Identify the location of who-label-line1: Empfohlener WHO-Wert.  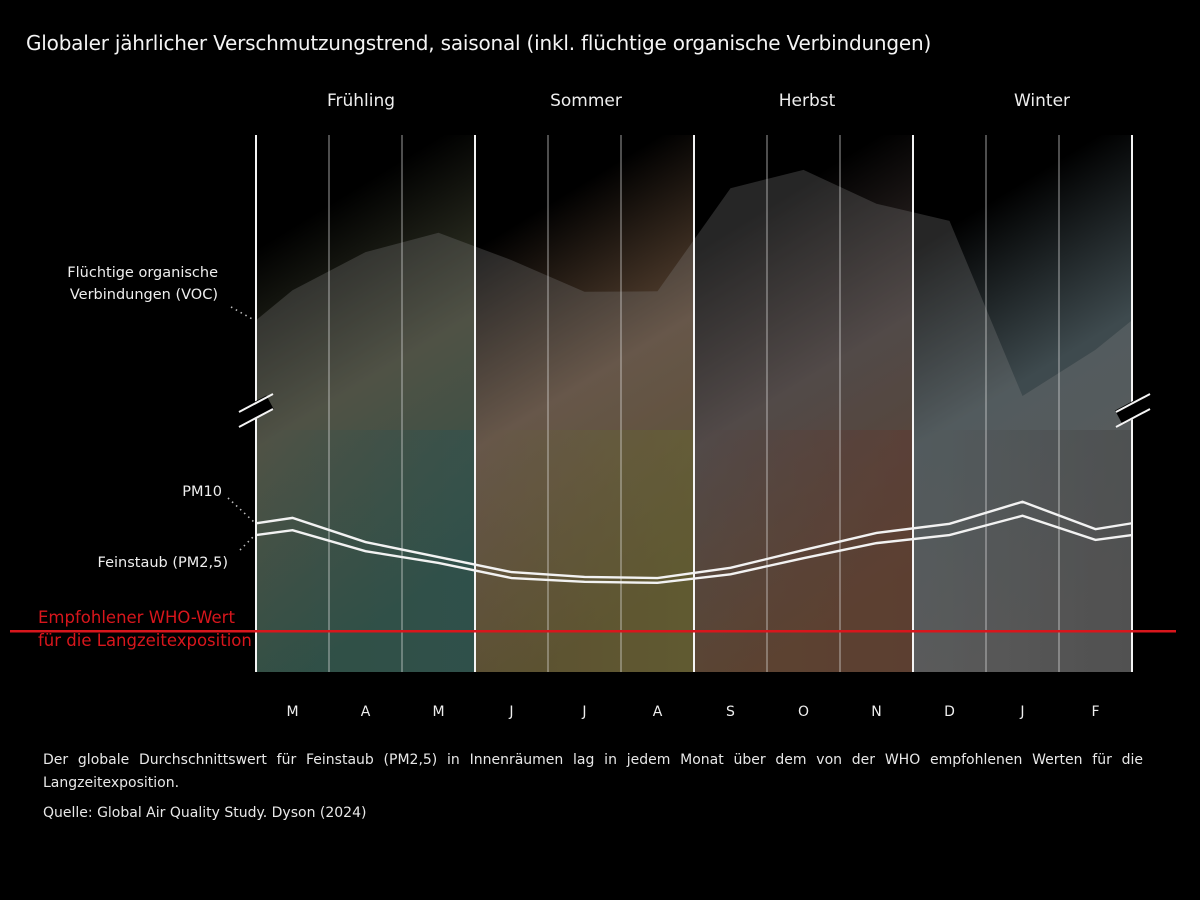
(136, 617).